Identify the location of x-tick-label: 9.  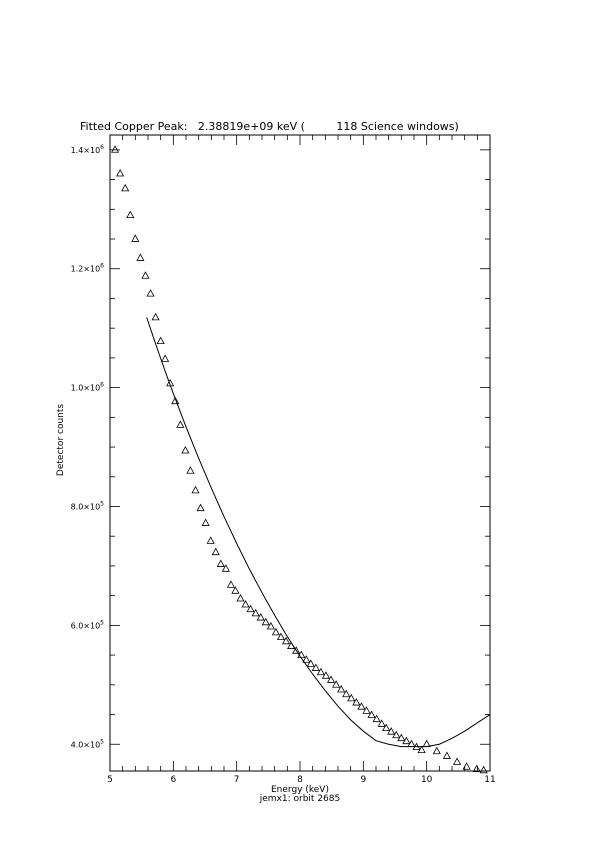
(363, 780).